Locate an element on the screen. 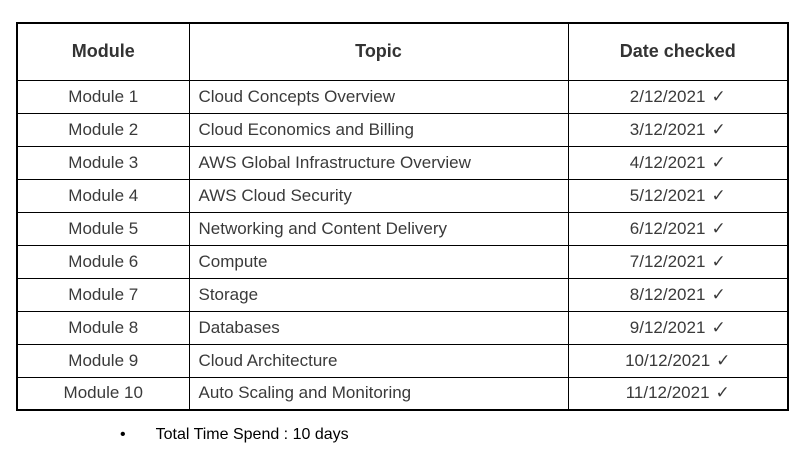  topic-cell: AWS Cloud Security is located at coordinates (378, 195).